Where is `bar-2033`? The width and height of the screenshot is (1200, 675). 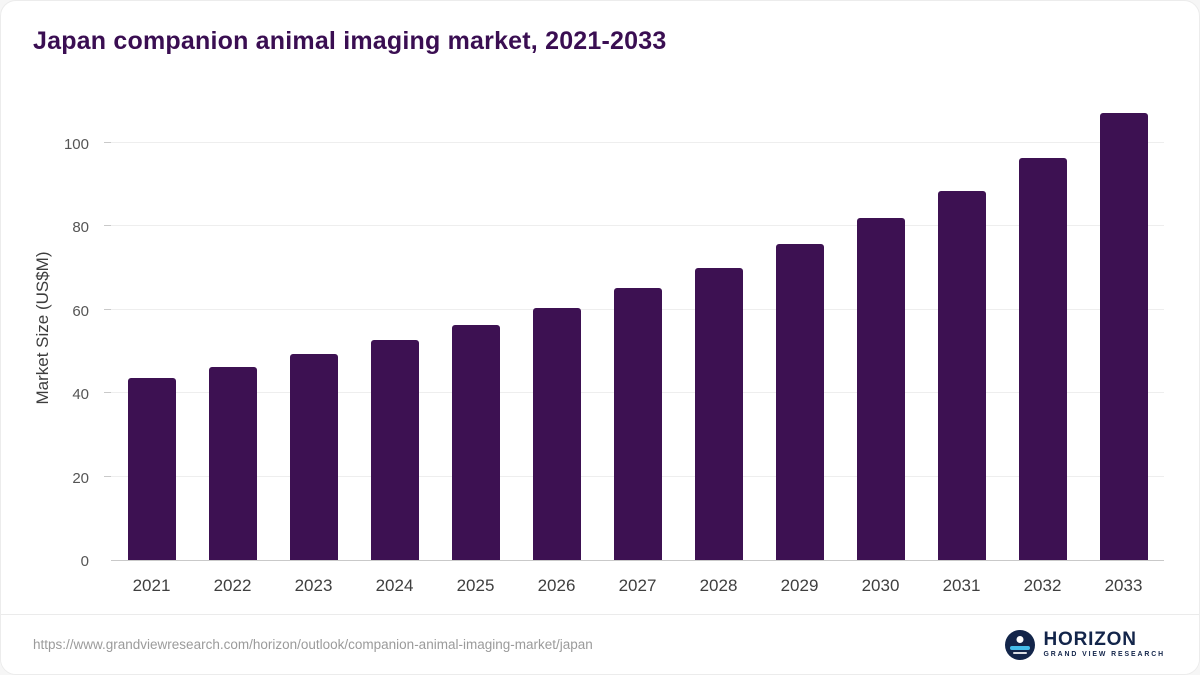 bar-2033 is located at coordinates (1123, 336).